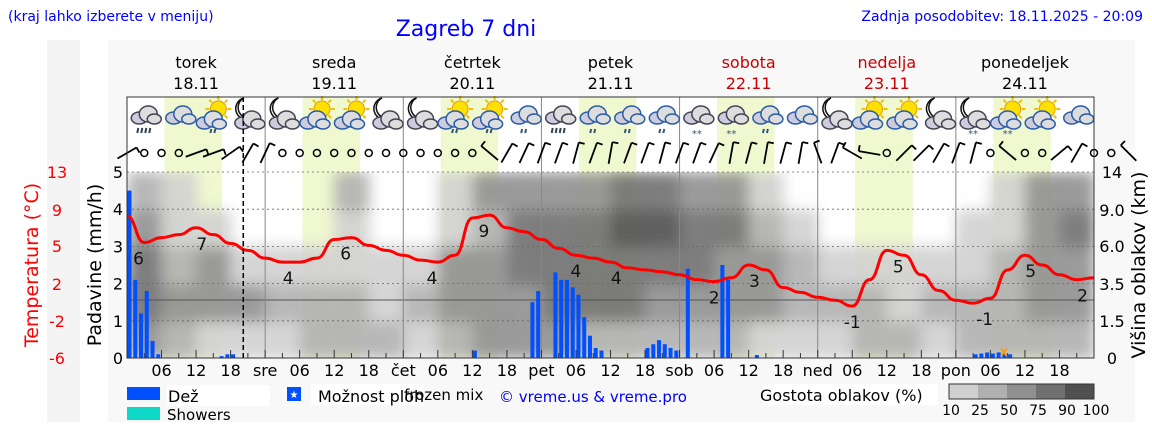  Describe the element at coordinates (57, 358) in the screenshot. I see `temperature-tick: -6` at that location.